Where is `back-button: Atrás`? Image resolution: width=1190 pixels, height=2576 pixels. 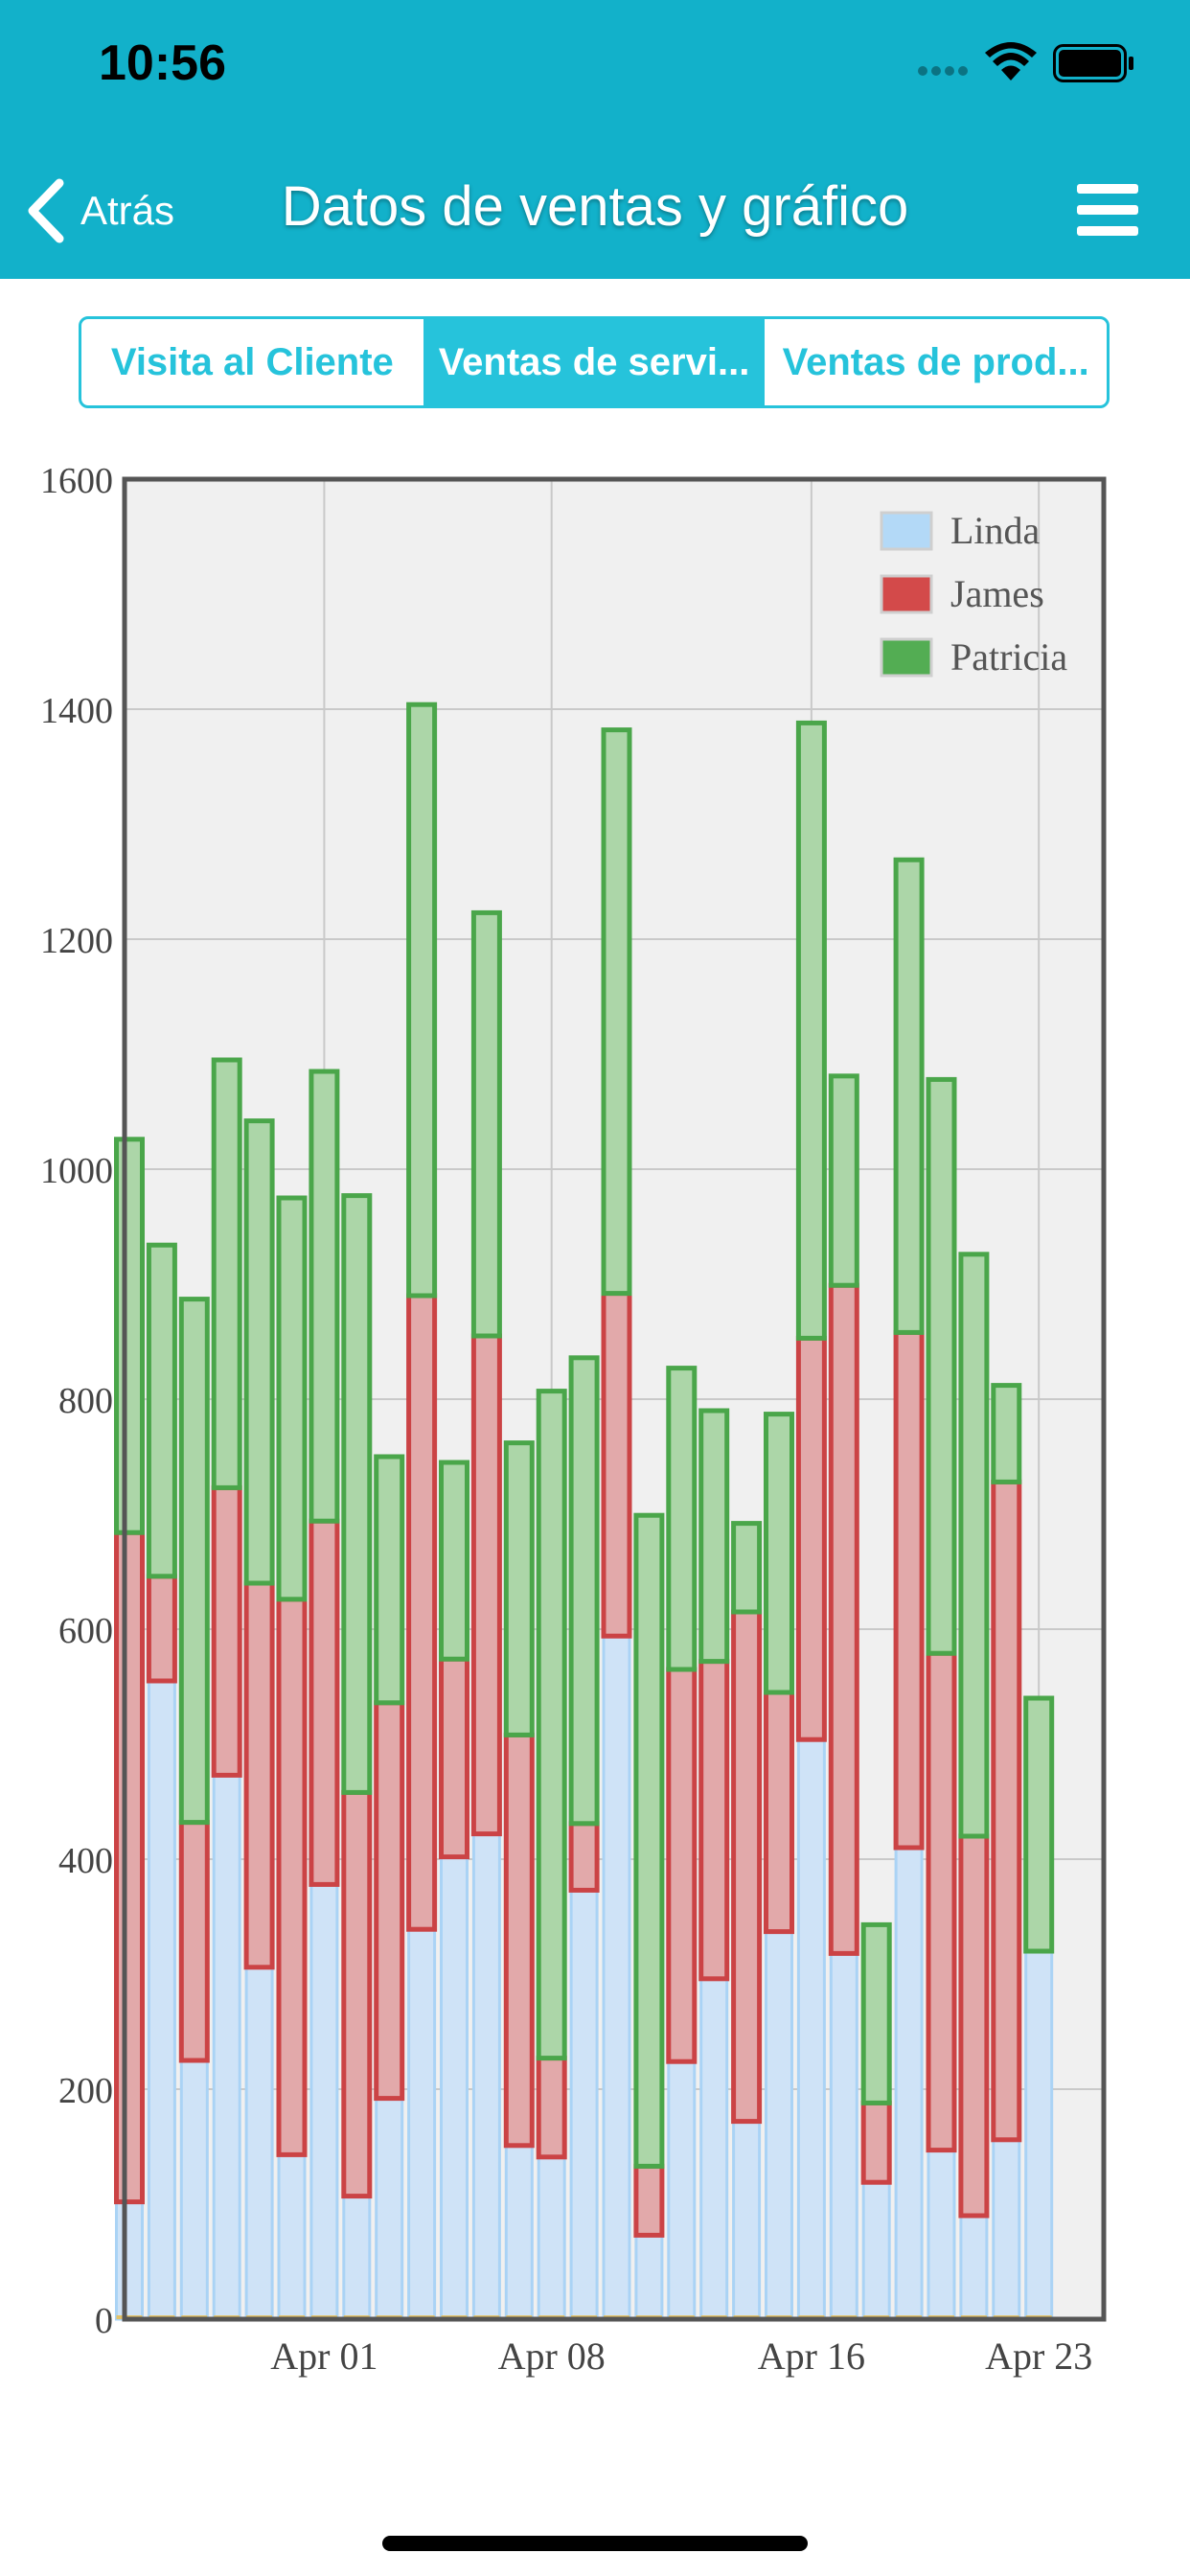
back-button: Atrás is located at coordinates (99, 210).